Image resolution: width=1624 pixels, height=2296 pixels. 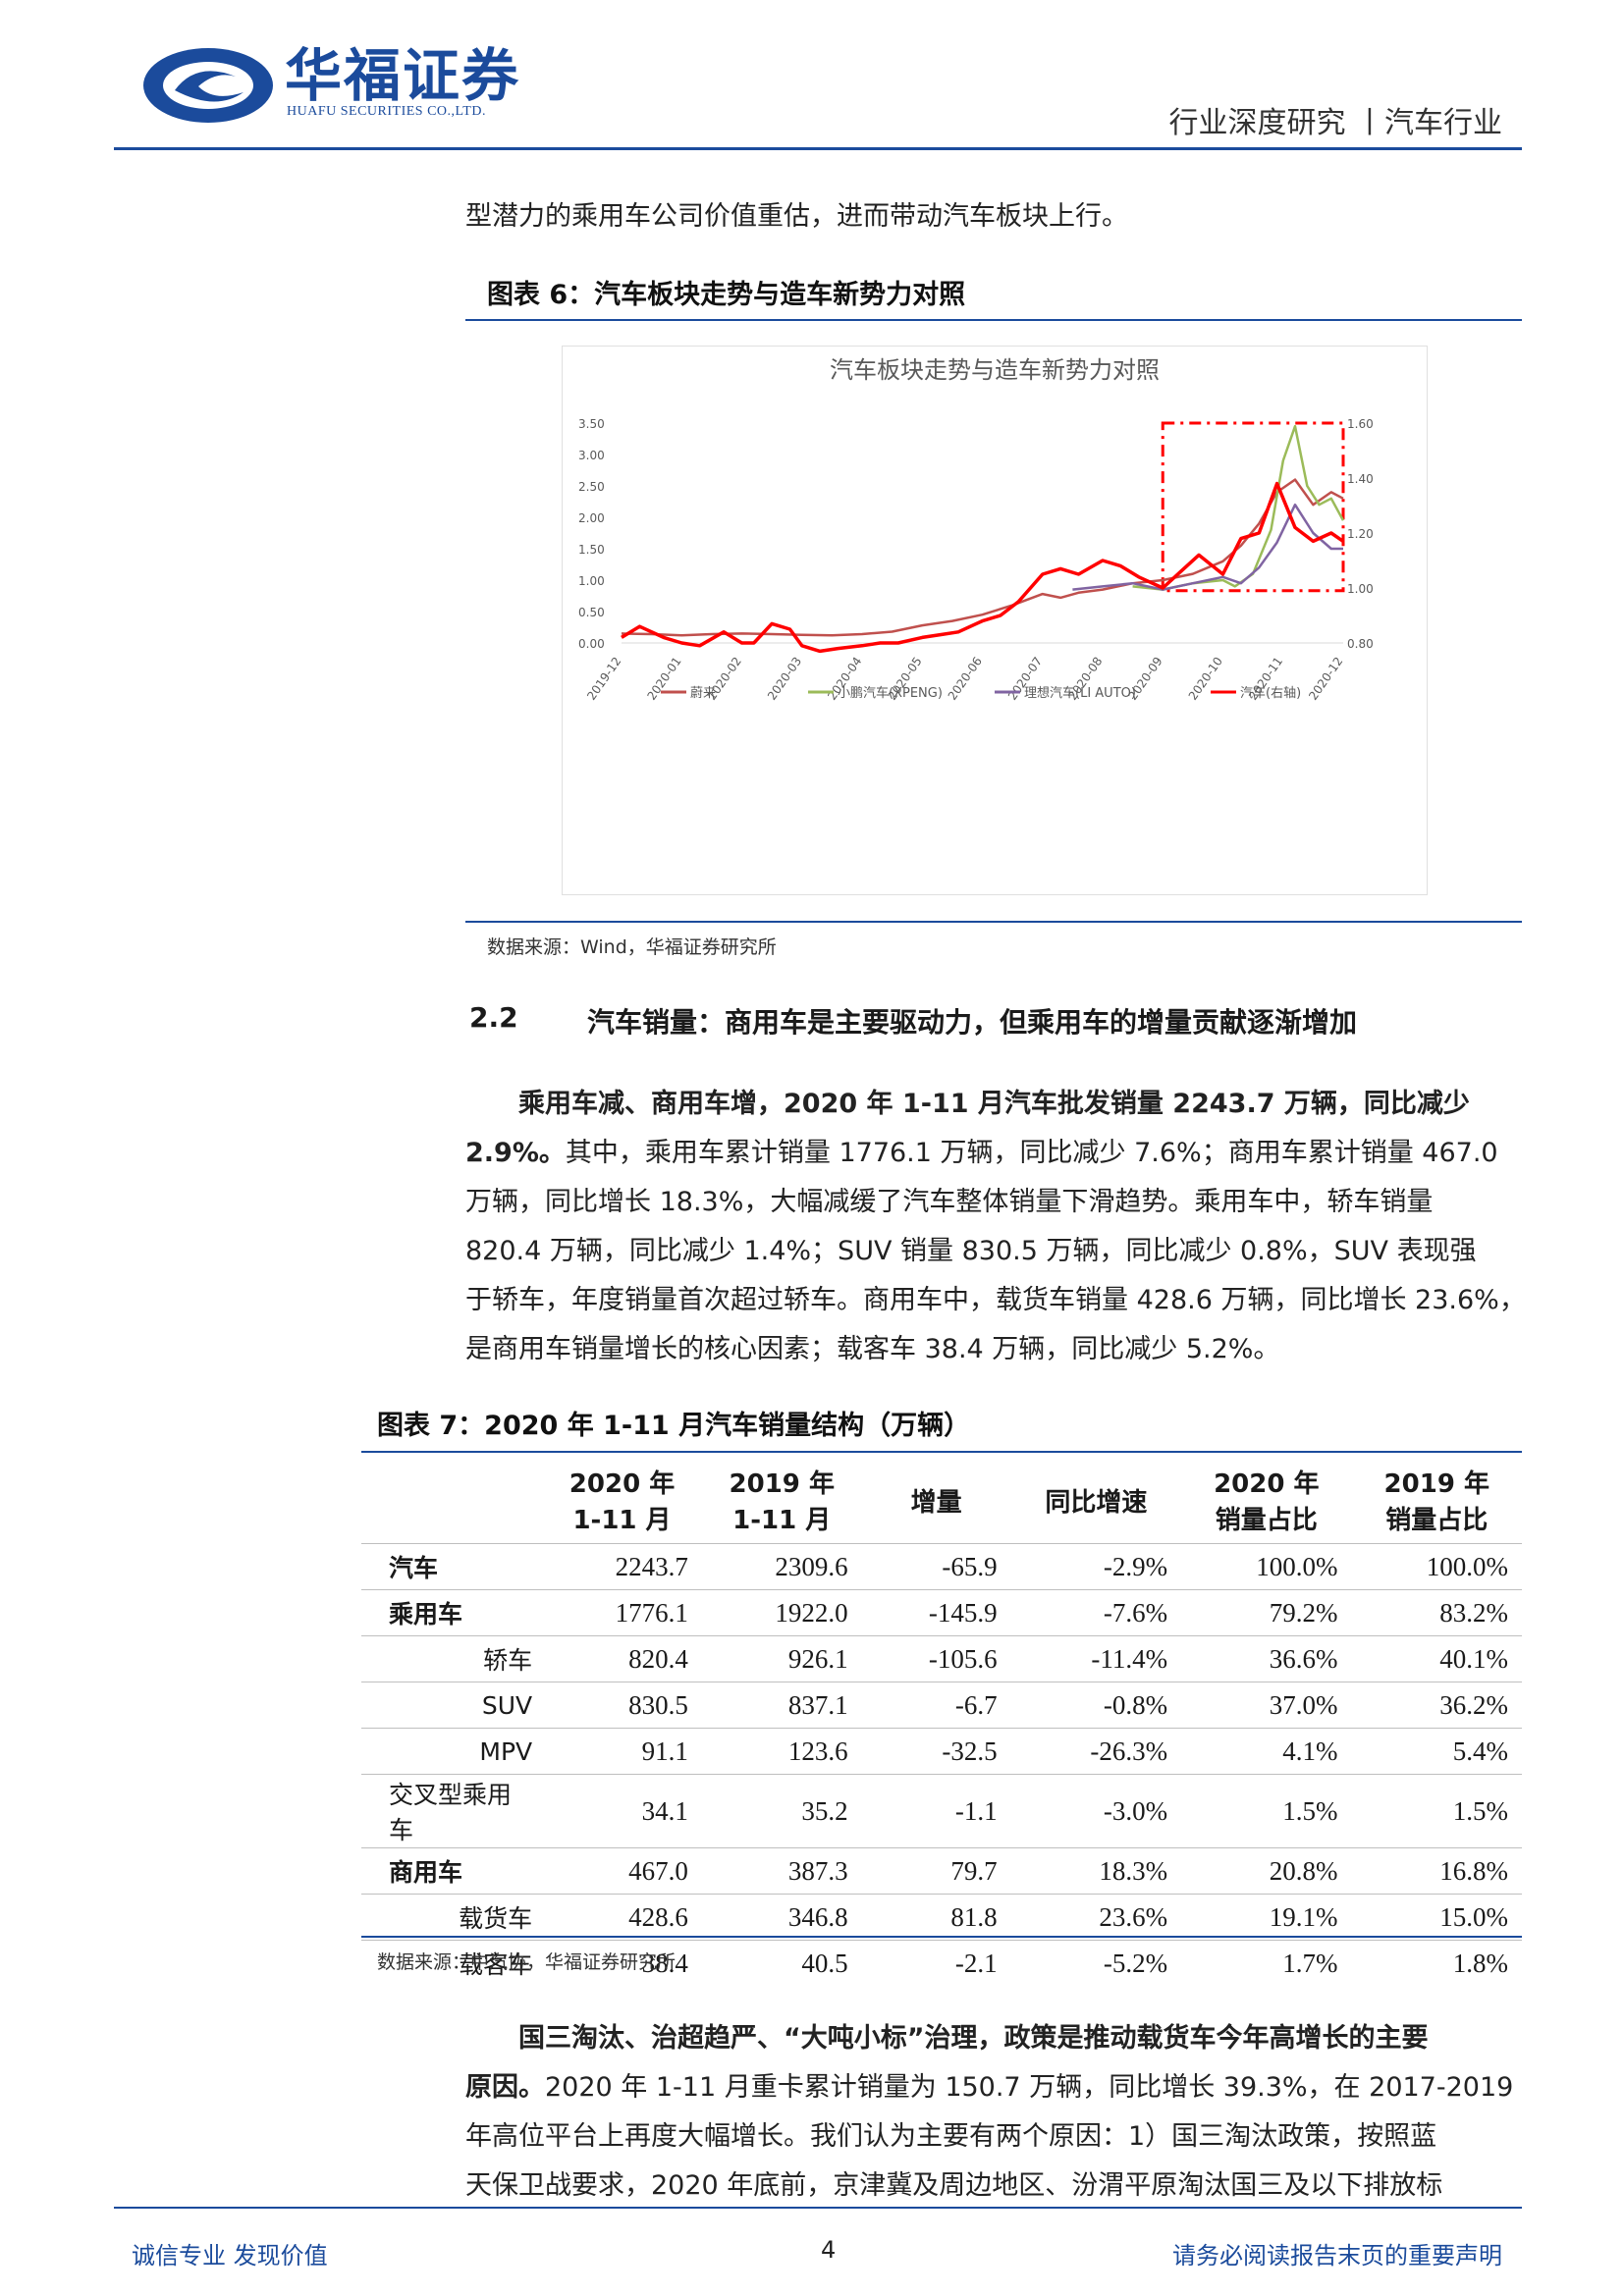 I want to click on header-line-1: 增量, so click(x=936, y=1502).